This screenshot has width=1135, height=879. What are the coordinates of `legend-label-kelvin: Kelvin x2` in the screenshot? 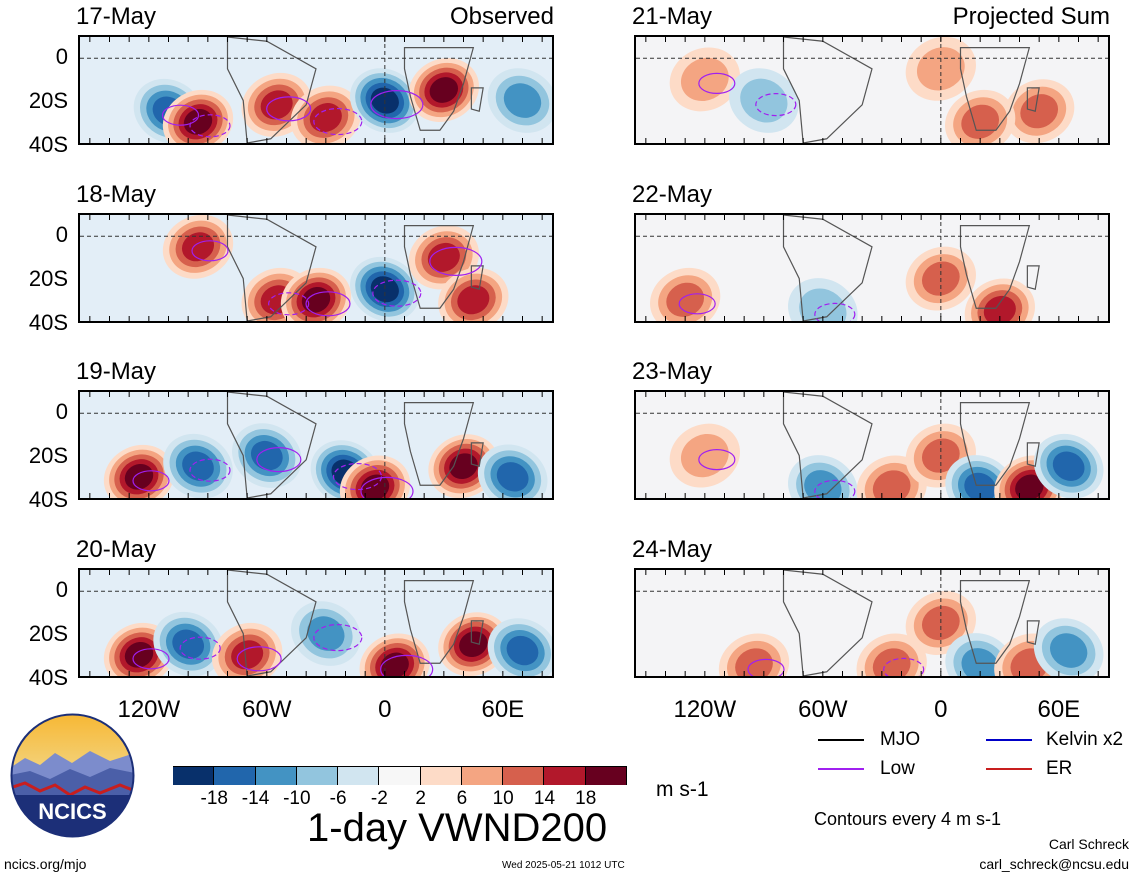 It's located at (1085, 739).